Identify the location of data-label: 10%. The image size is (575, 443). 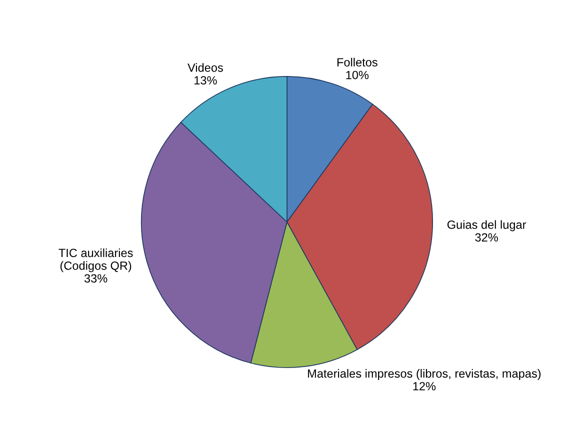
(357, 75).